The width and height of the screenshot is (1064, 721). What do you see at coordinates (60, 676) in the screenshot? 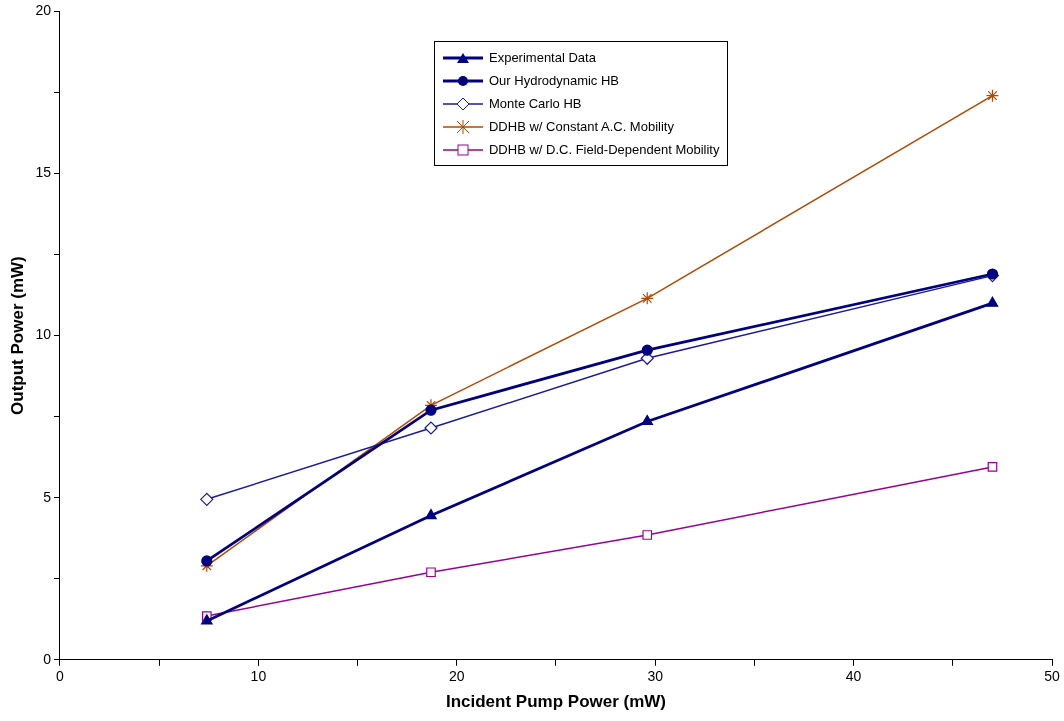
I see `x-tick-label: 0` at bounding box center [60, 676].